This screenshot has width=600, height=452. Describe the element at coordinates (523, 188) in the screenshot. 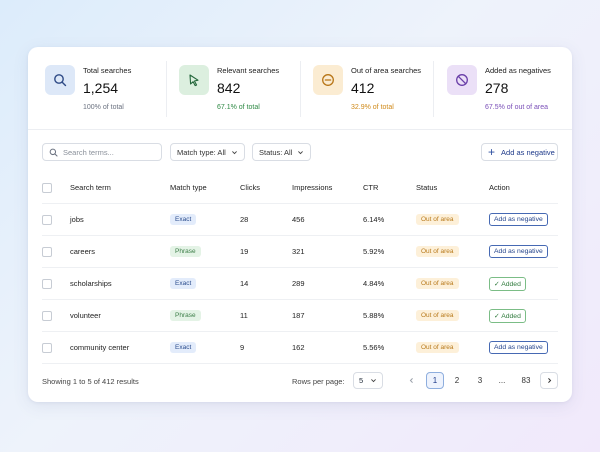

I see `col-action: Action` at that location.